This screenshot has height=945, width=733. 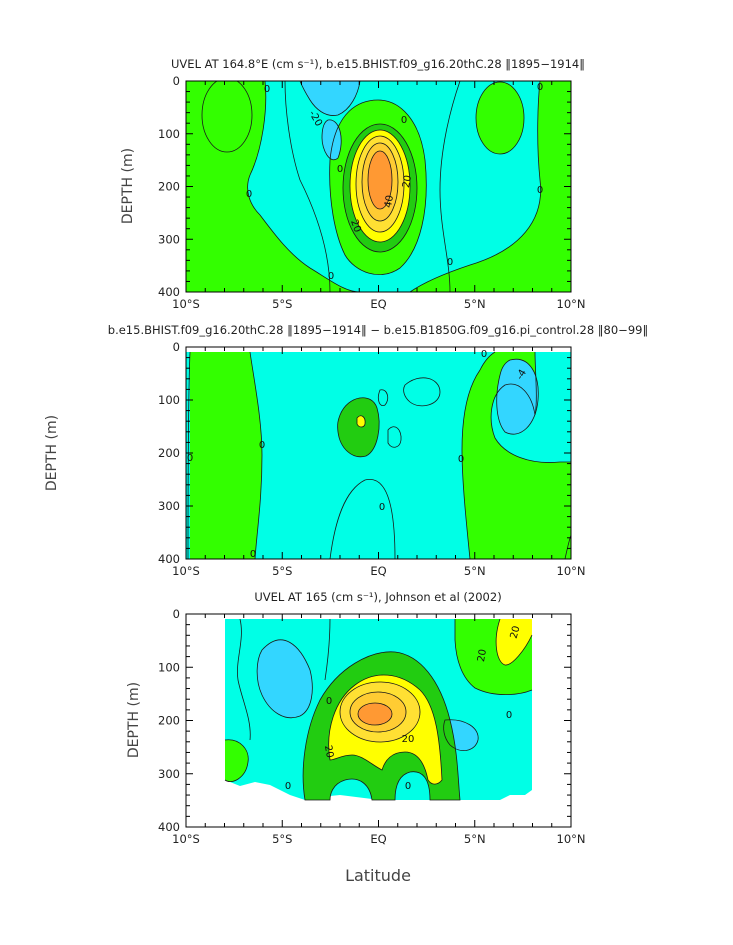 I want to click on panel-b-field-cyan-south, so click(x=362, y=519).